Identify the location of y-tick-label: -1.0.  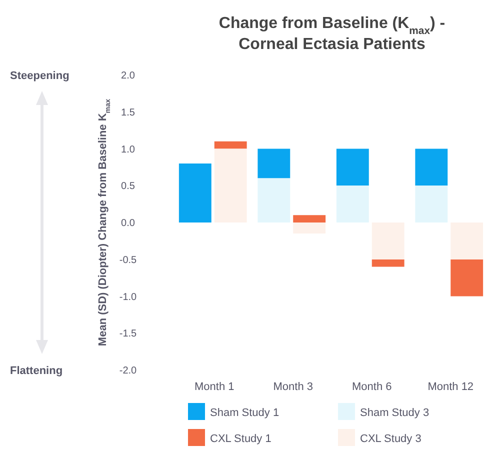
(128, 297).